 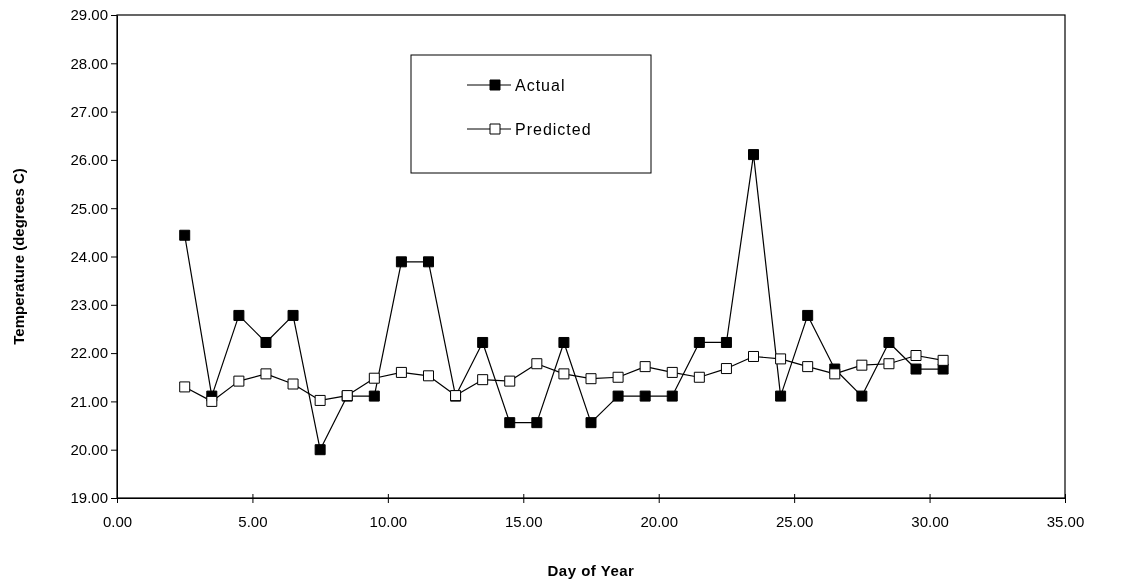 What do you see at coordinates (89, 305) in the screenshot?
I see `y-tick-label: 23.00` at bounding box center [89, 305].